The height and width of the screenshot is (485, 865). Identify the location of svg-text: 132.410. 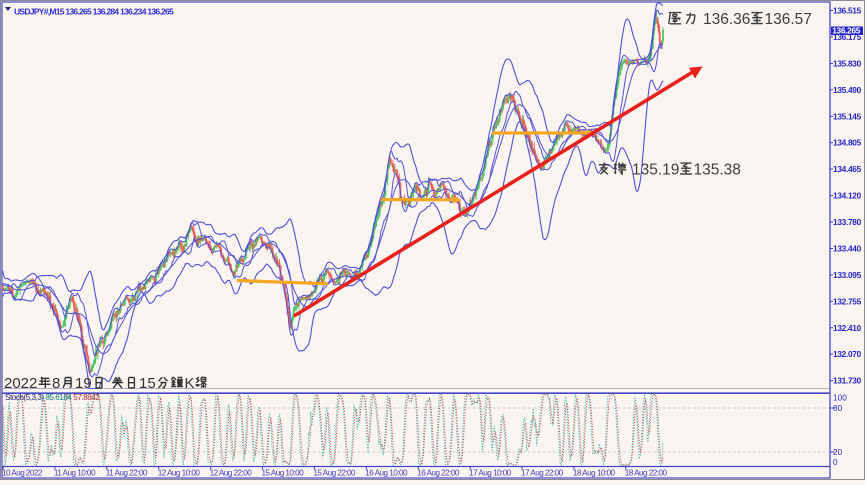
(847, 328).